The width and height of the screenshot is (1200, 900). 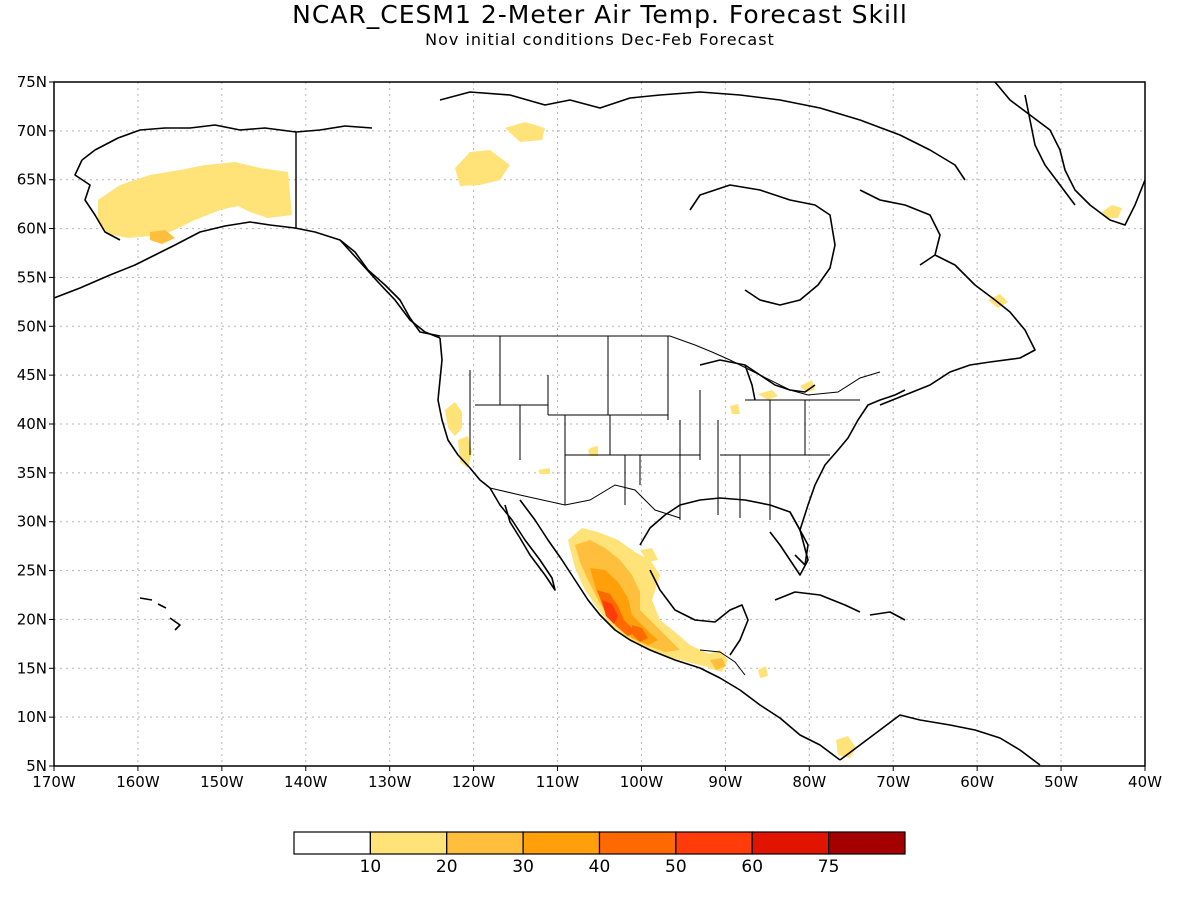 I want to click on colorbar-label: 75, so click(x=829, y=867).